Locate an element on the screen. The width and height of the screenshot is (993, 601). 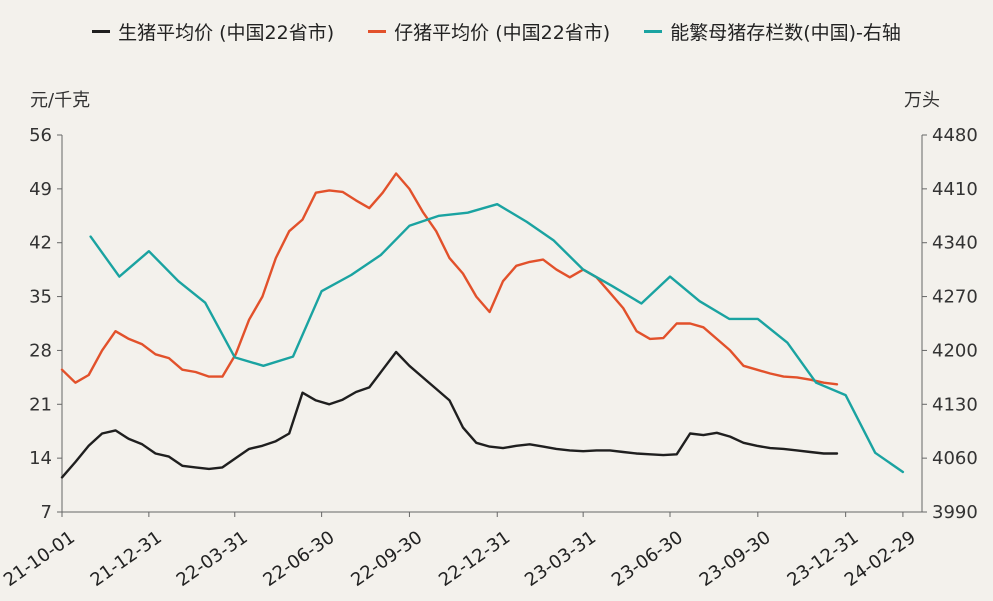
x-tick-label: 23-06-30 is located at coordinates (647, 559).